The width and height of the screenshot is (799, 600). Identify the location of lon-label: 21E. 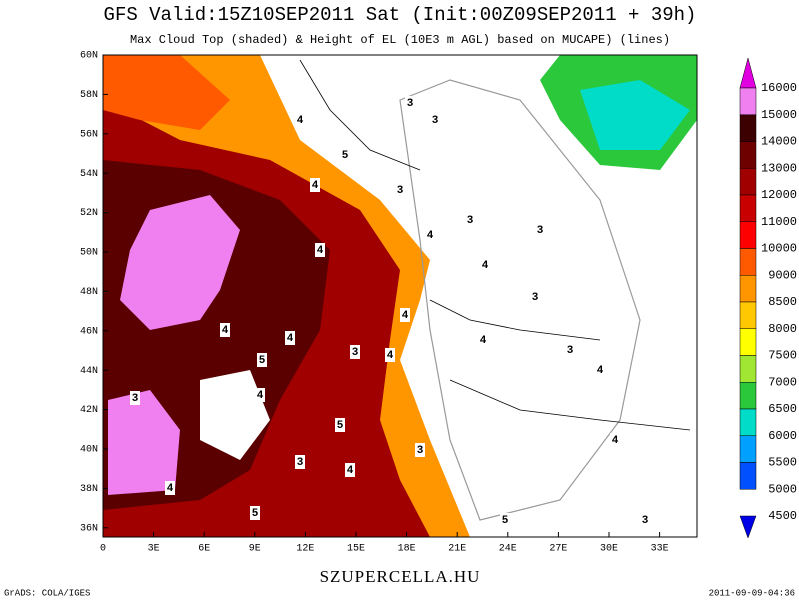
(457, 549).